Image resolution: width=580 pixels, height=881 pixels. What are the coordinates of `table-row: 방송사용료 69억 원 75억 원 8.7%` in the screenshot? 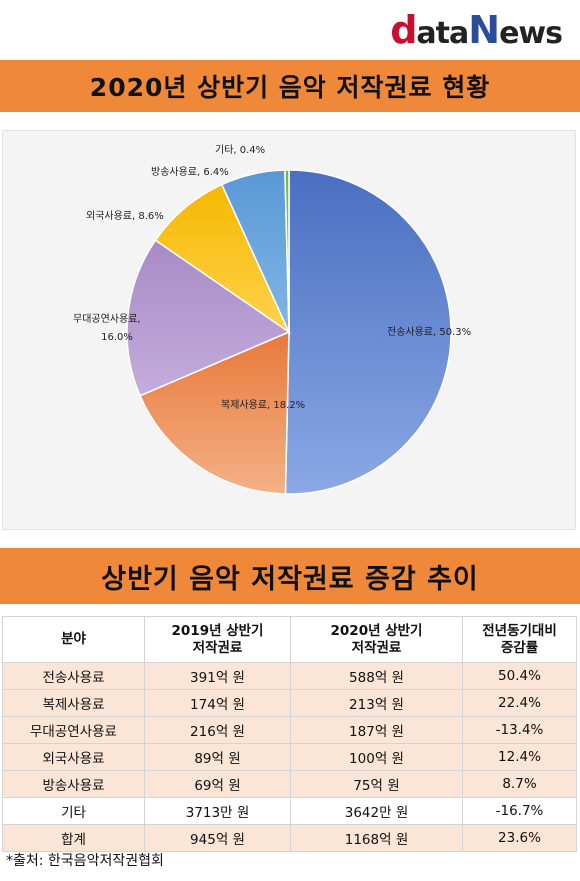 It's located at (289, 784).